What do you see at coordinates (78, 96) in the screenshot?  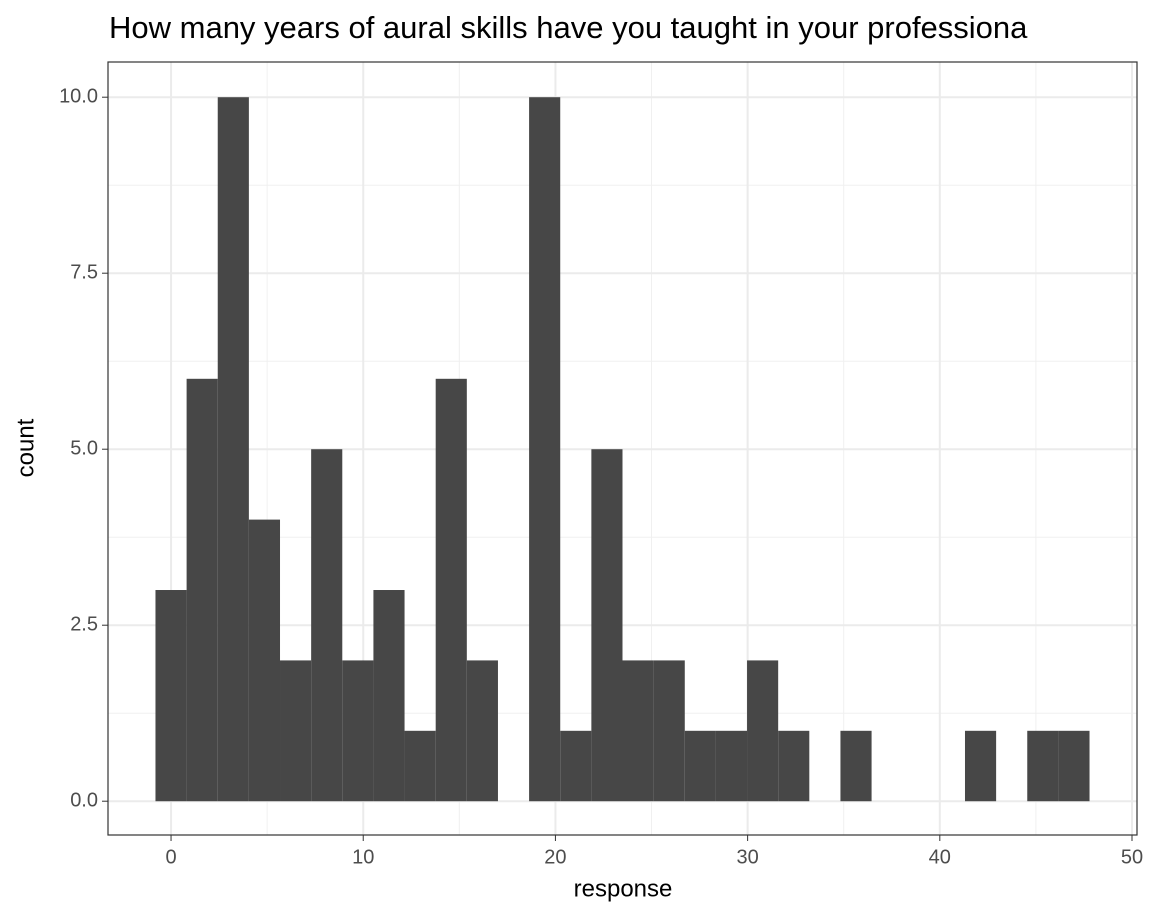 I see `y-tick-label: 10.0` at bounding box center [78, 96].